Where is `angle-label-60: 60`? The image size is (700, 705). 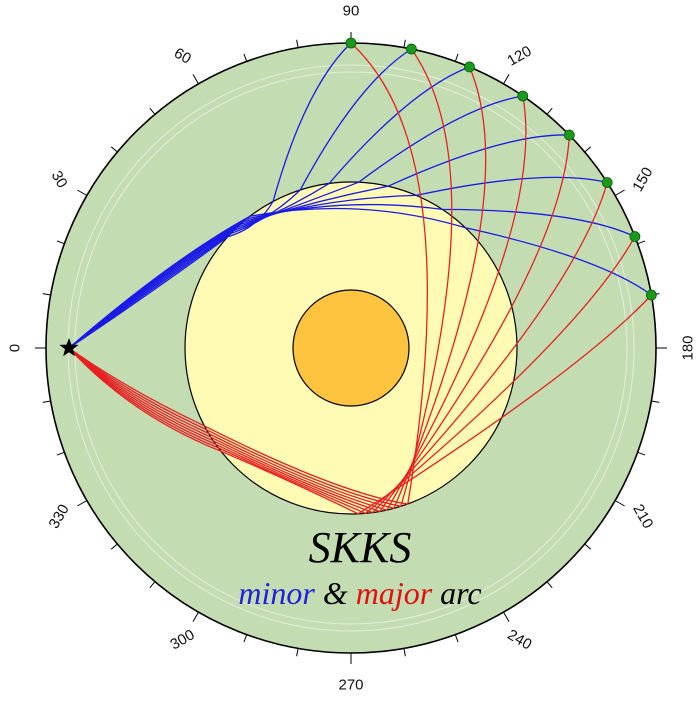
angle-label-60: 60 is located at coordinates (182, 56).